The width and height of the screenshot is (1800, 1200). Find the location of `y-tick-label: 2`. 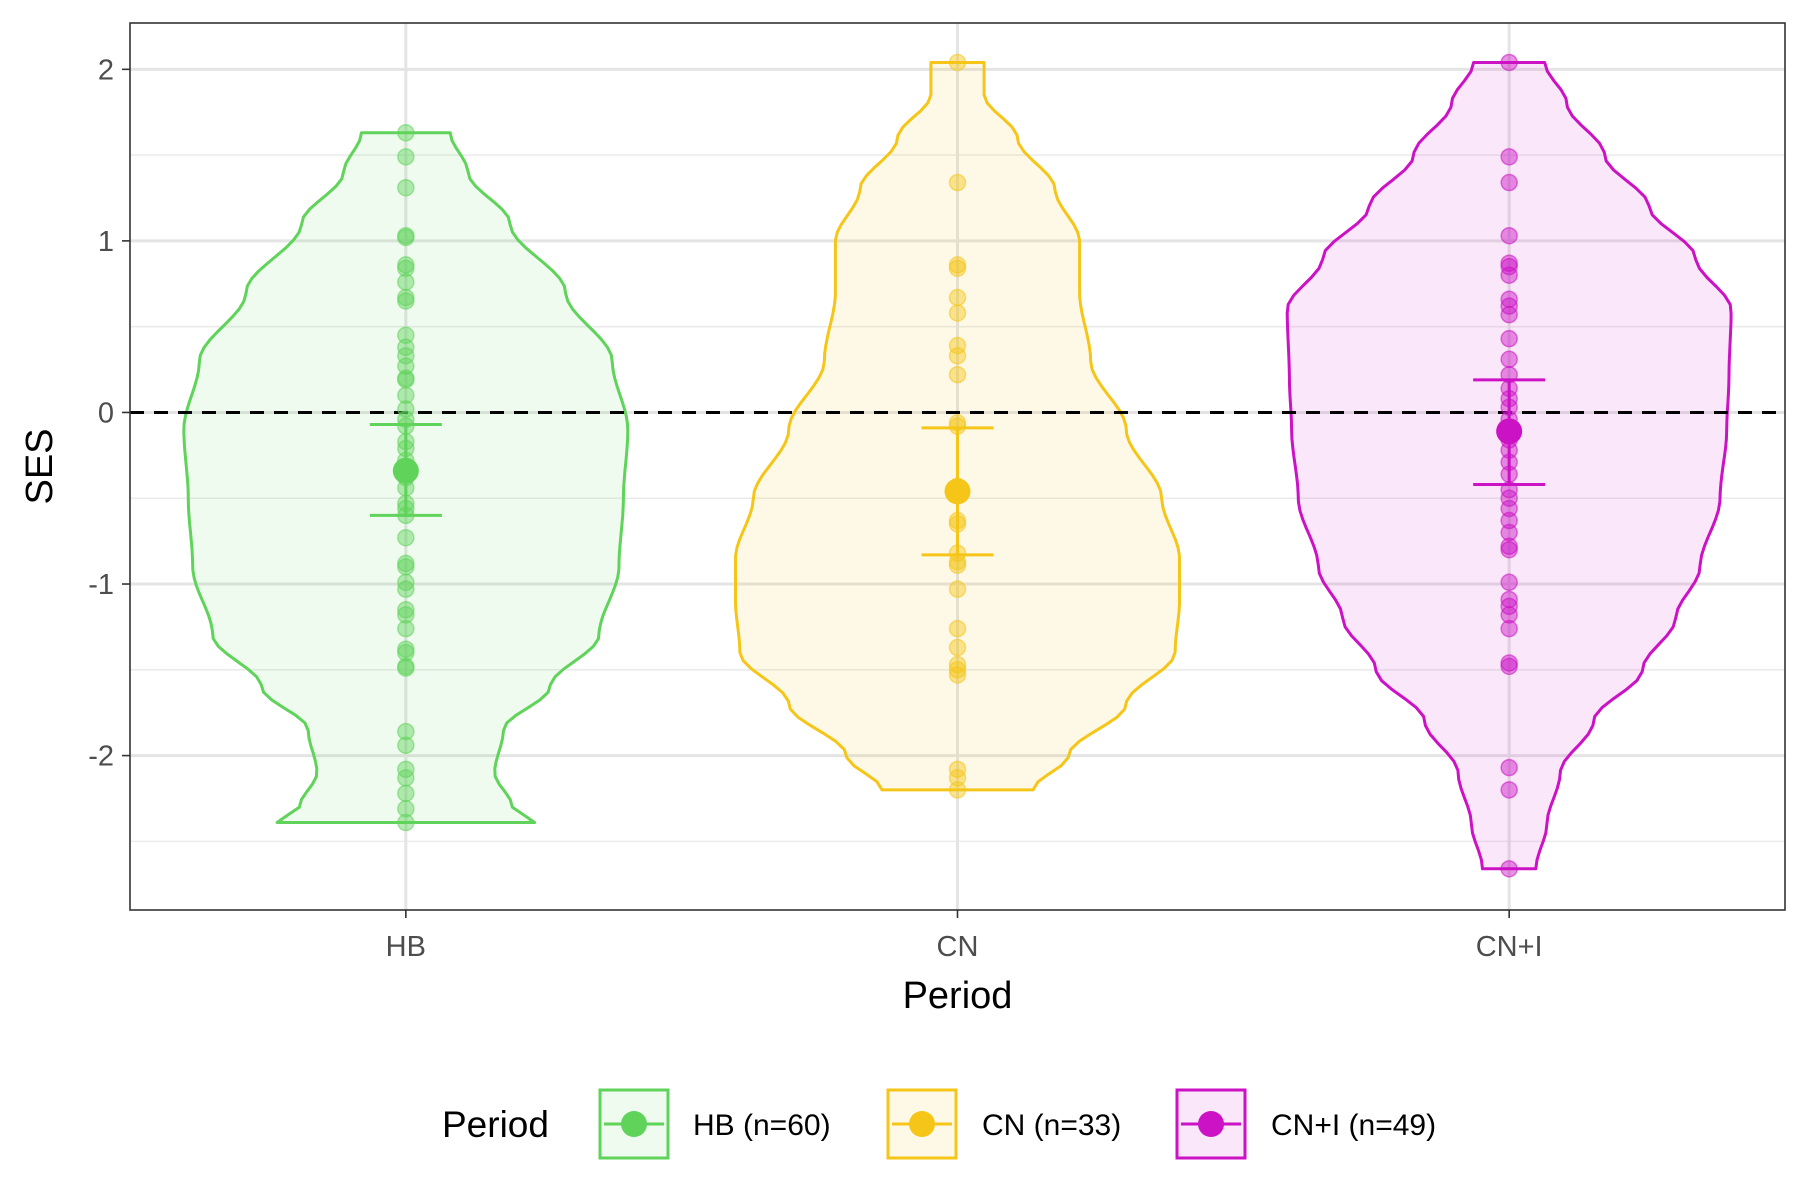

y-tick-label: 2 is located at coordinates (106, 70).